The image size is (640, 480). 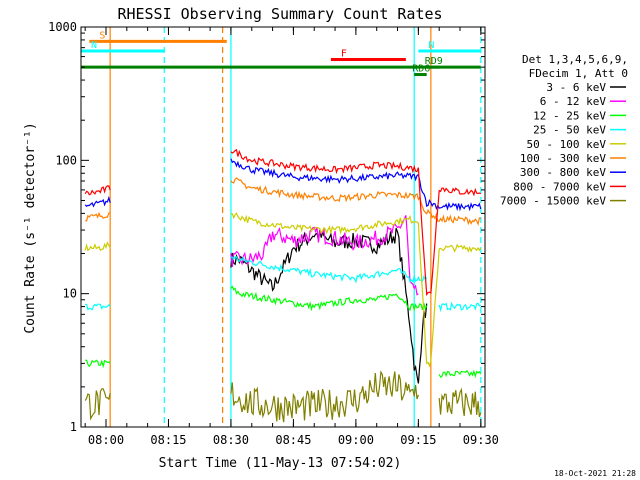 What do you see at coordinates (569, 130) in the screenshot?
I see `legend-label: 25 - 50 keV` at bounding box center [569, 130].